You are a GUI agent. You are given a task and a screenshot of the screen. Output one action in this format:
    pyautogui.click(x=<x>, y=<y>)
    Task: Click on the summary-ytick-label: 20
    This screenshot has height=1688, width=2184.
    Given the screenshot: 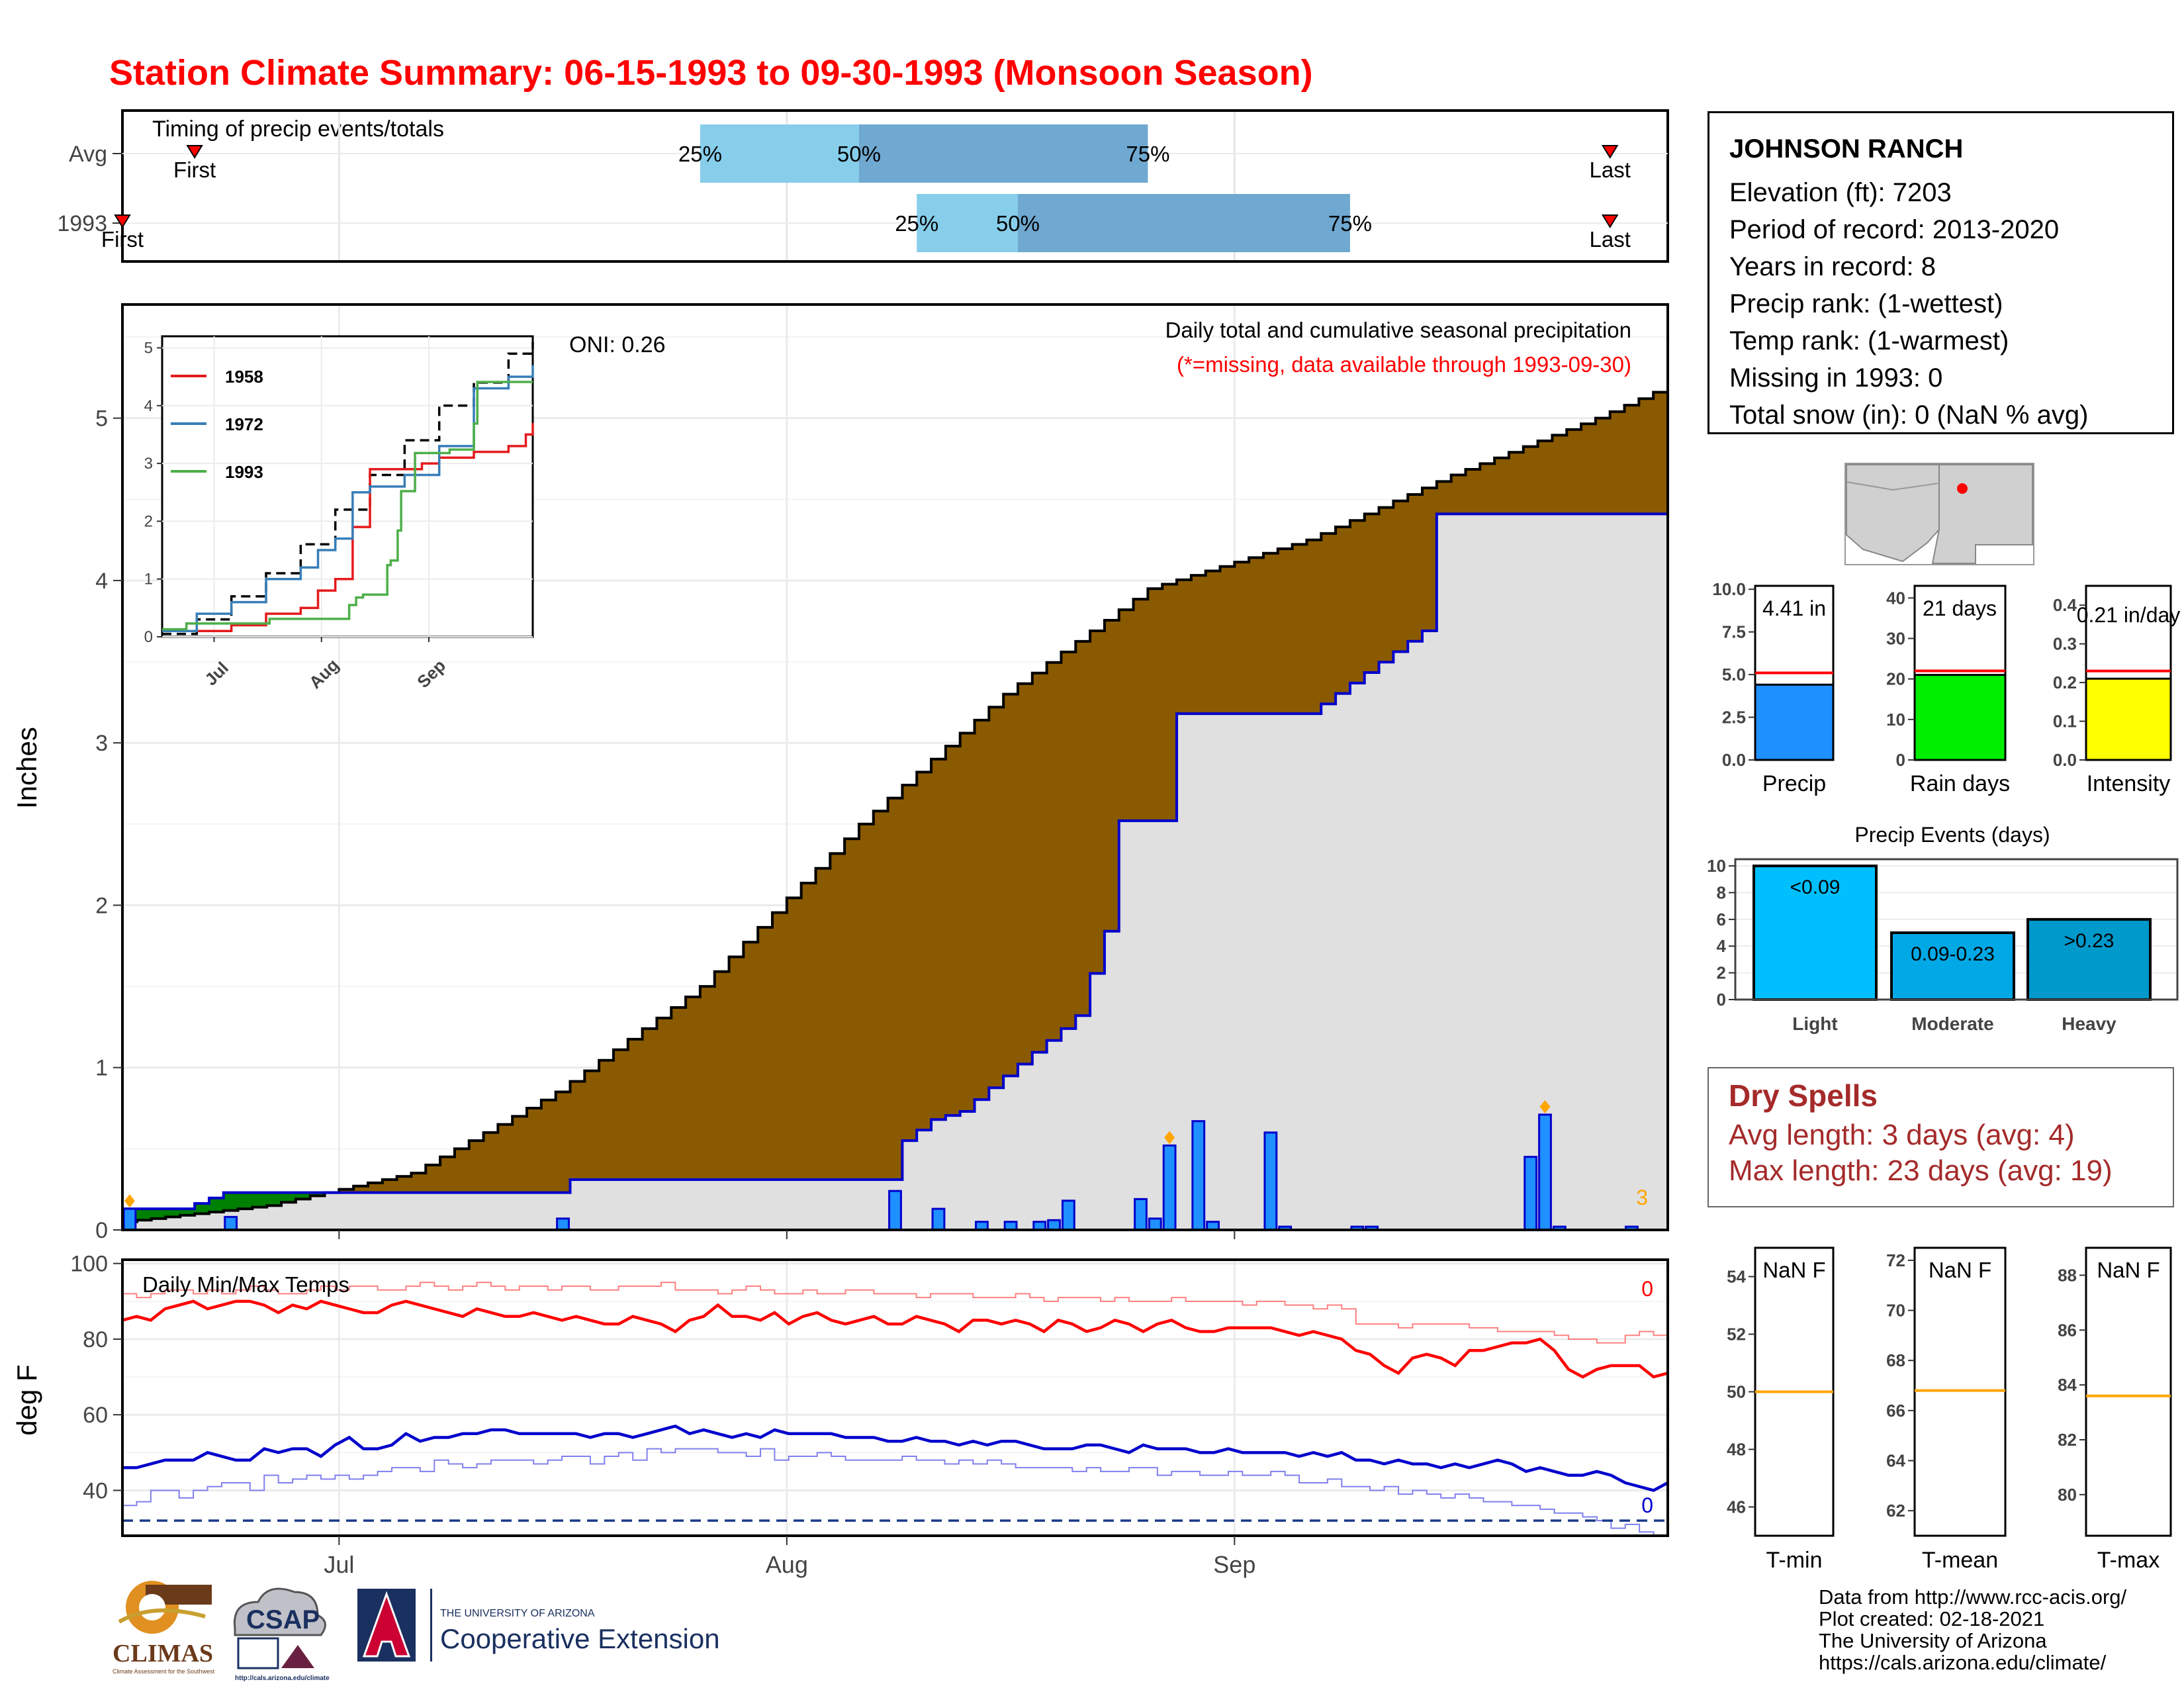 What is the action you would take?
    pyautogui.click(x=1895, y=679)
    